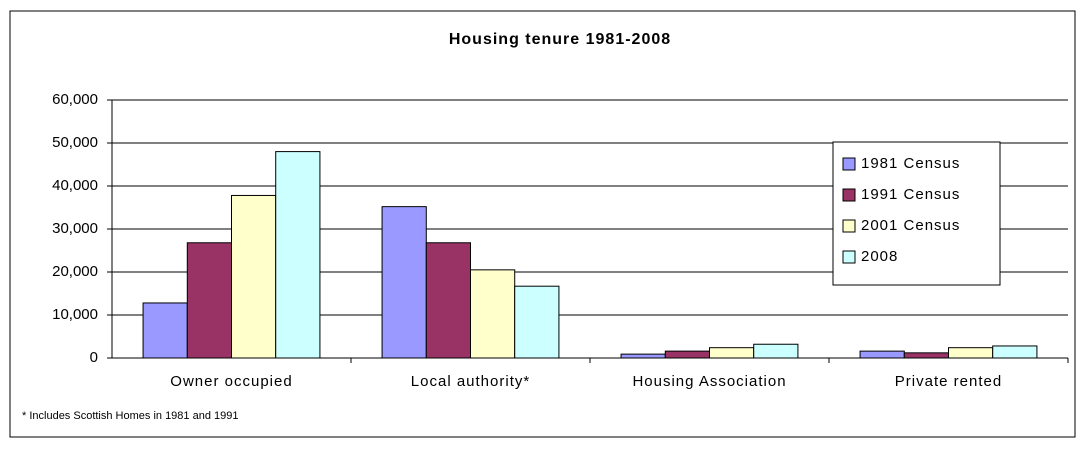 This screenshot has width=1085, height=453. What do you see at coordinates (75, 314) in the screenshot?
I see `y-tick-label: 10,000` at bounding box center [75, 314].